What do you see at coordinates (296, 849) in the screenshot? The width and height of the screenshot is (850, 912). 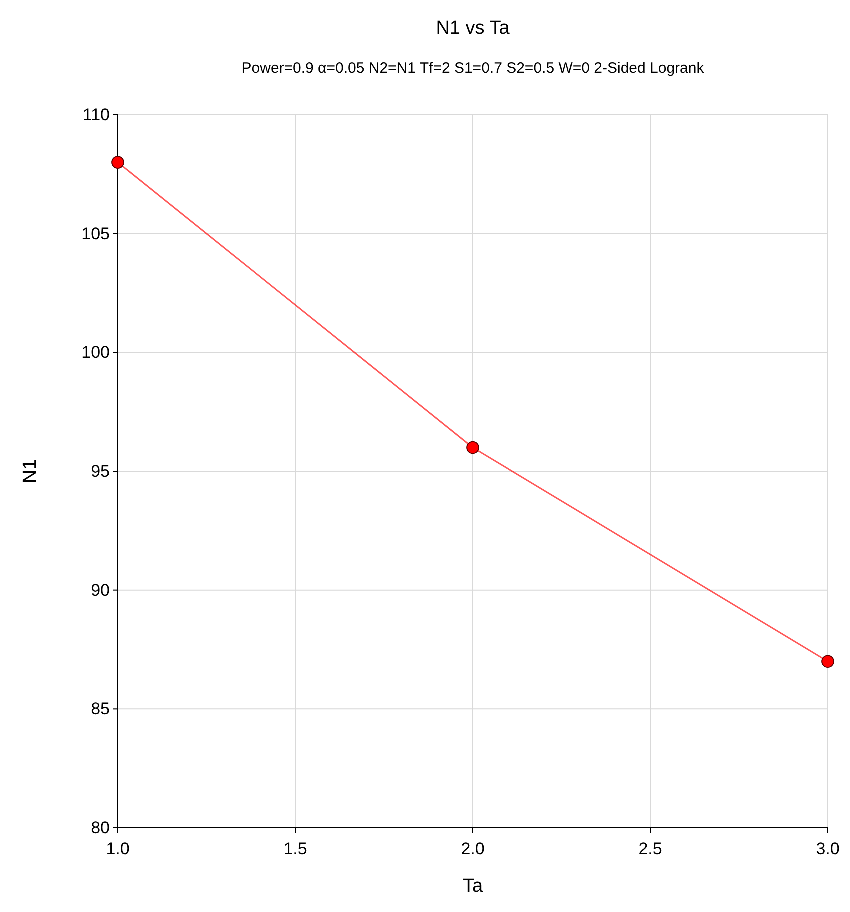 I see `x-tick-label: 1.5` at bounding box center [296, 849].